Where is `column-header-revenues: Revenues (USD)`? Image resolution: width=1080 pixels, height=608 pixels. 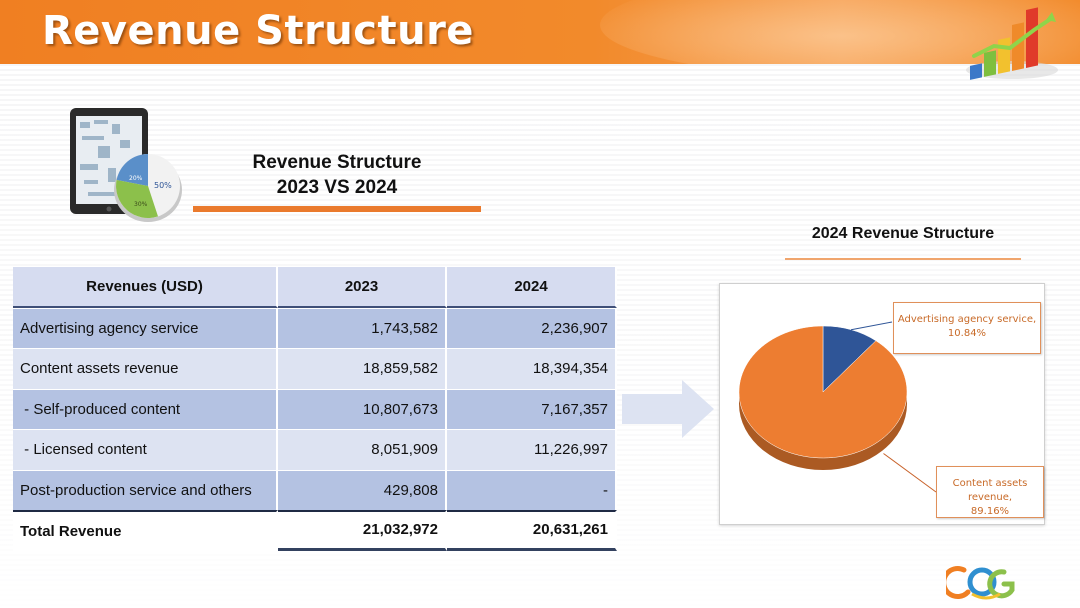 column-header-revenues: Revenues (USD) is located at coordinates (145, 287).